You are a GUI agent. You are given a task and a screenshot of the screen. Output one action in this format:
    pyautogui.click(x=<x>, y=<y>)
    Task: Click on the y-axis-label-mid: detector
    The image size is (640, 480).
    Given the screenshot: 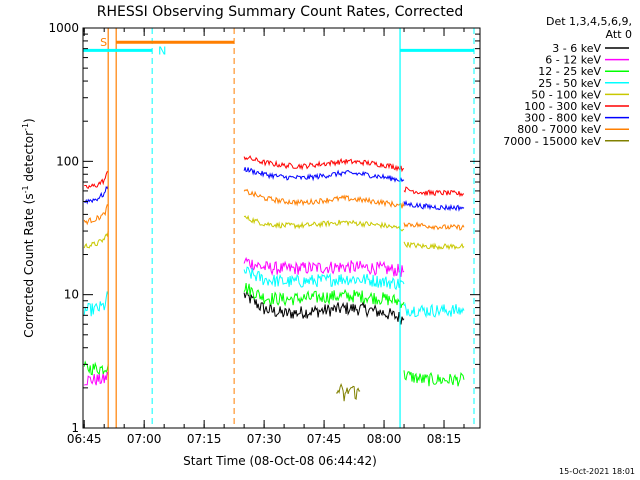 What is the action you would take?
    pyautogui.click(x=29, y=158)
    